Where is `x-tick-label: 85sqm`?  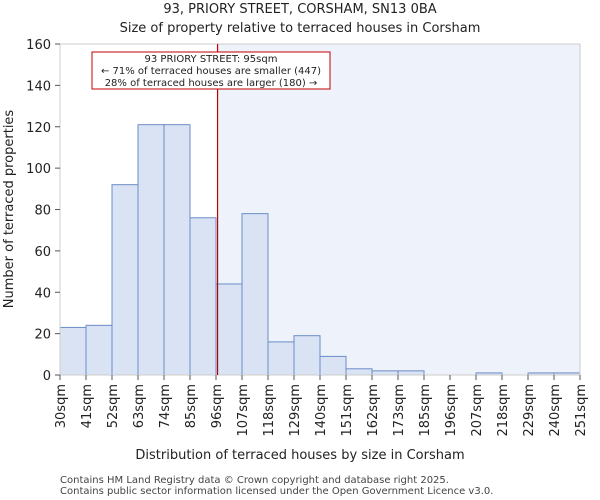
x-tick-label: 85sqm is located at coordinates (191, 406).